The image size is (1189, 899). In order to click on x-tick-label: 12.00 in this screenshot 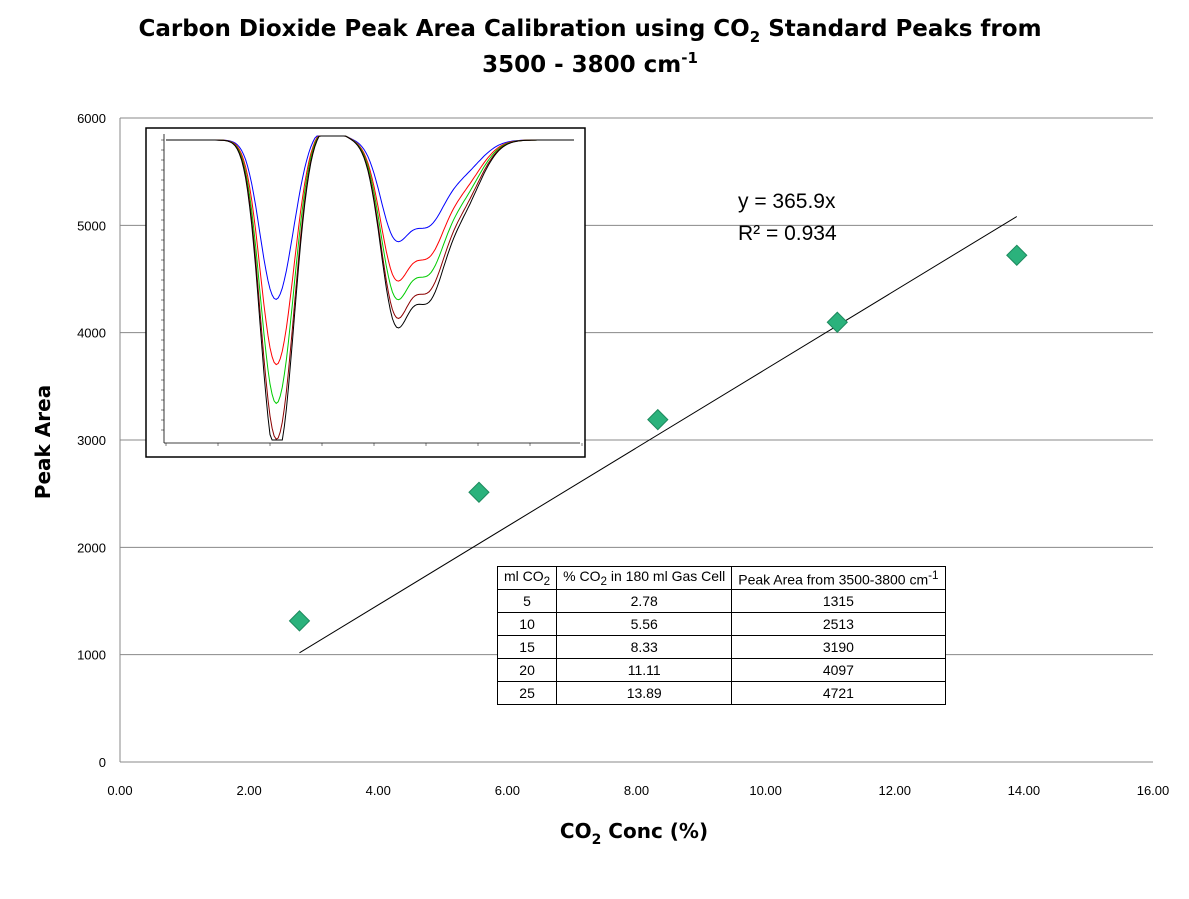, I will do `click(894, 790)`.